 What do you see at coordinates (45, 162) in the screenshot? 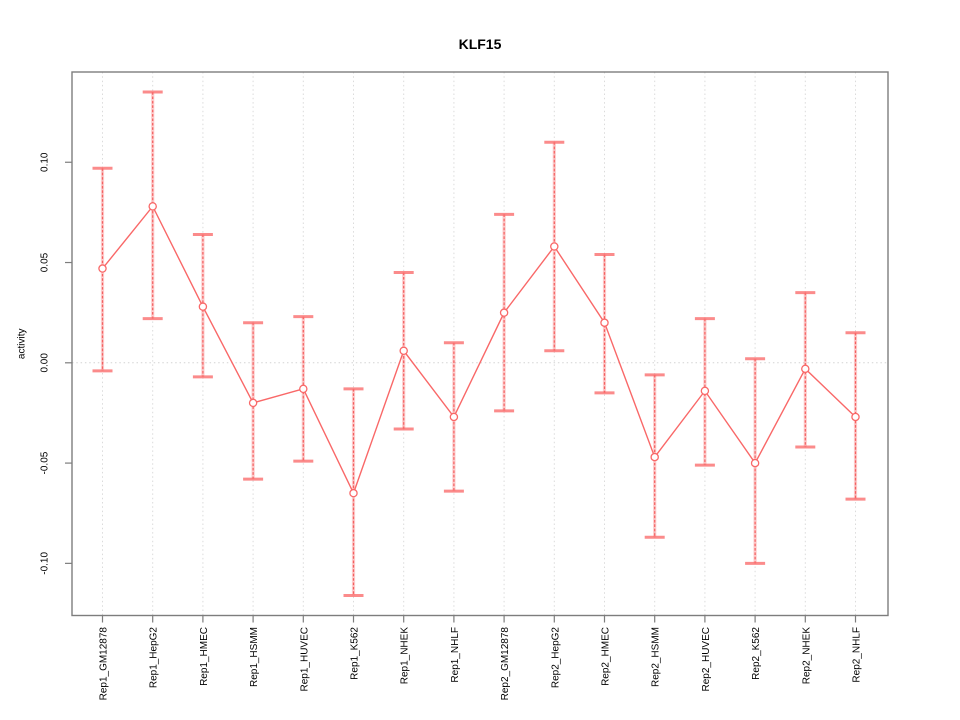
I see `y-tick-label: 0.10` at bounding box center [45, 162].